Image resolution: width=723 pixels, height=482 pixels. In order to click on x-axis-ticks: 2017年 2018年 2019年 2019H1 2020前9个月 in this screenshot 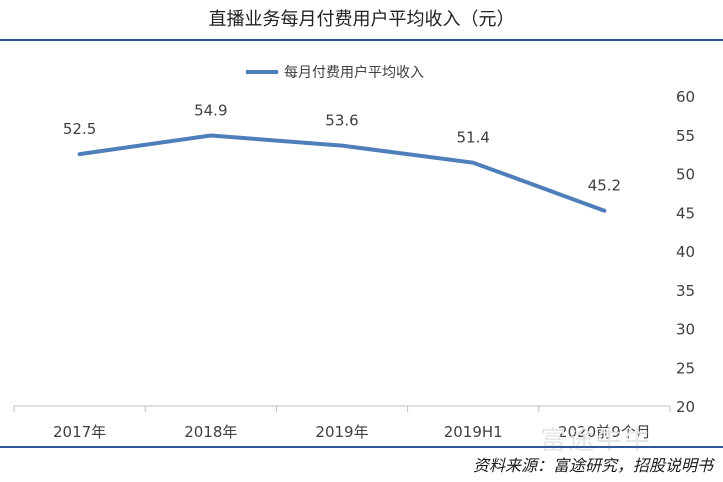, I will do `click(342, 423)`.